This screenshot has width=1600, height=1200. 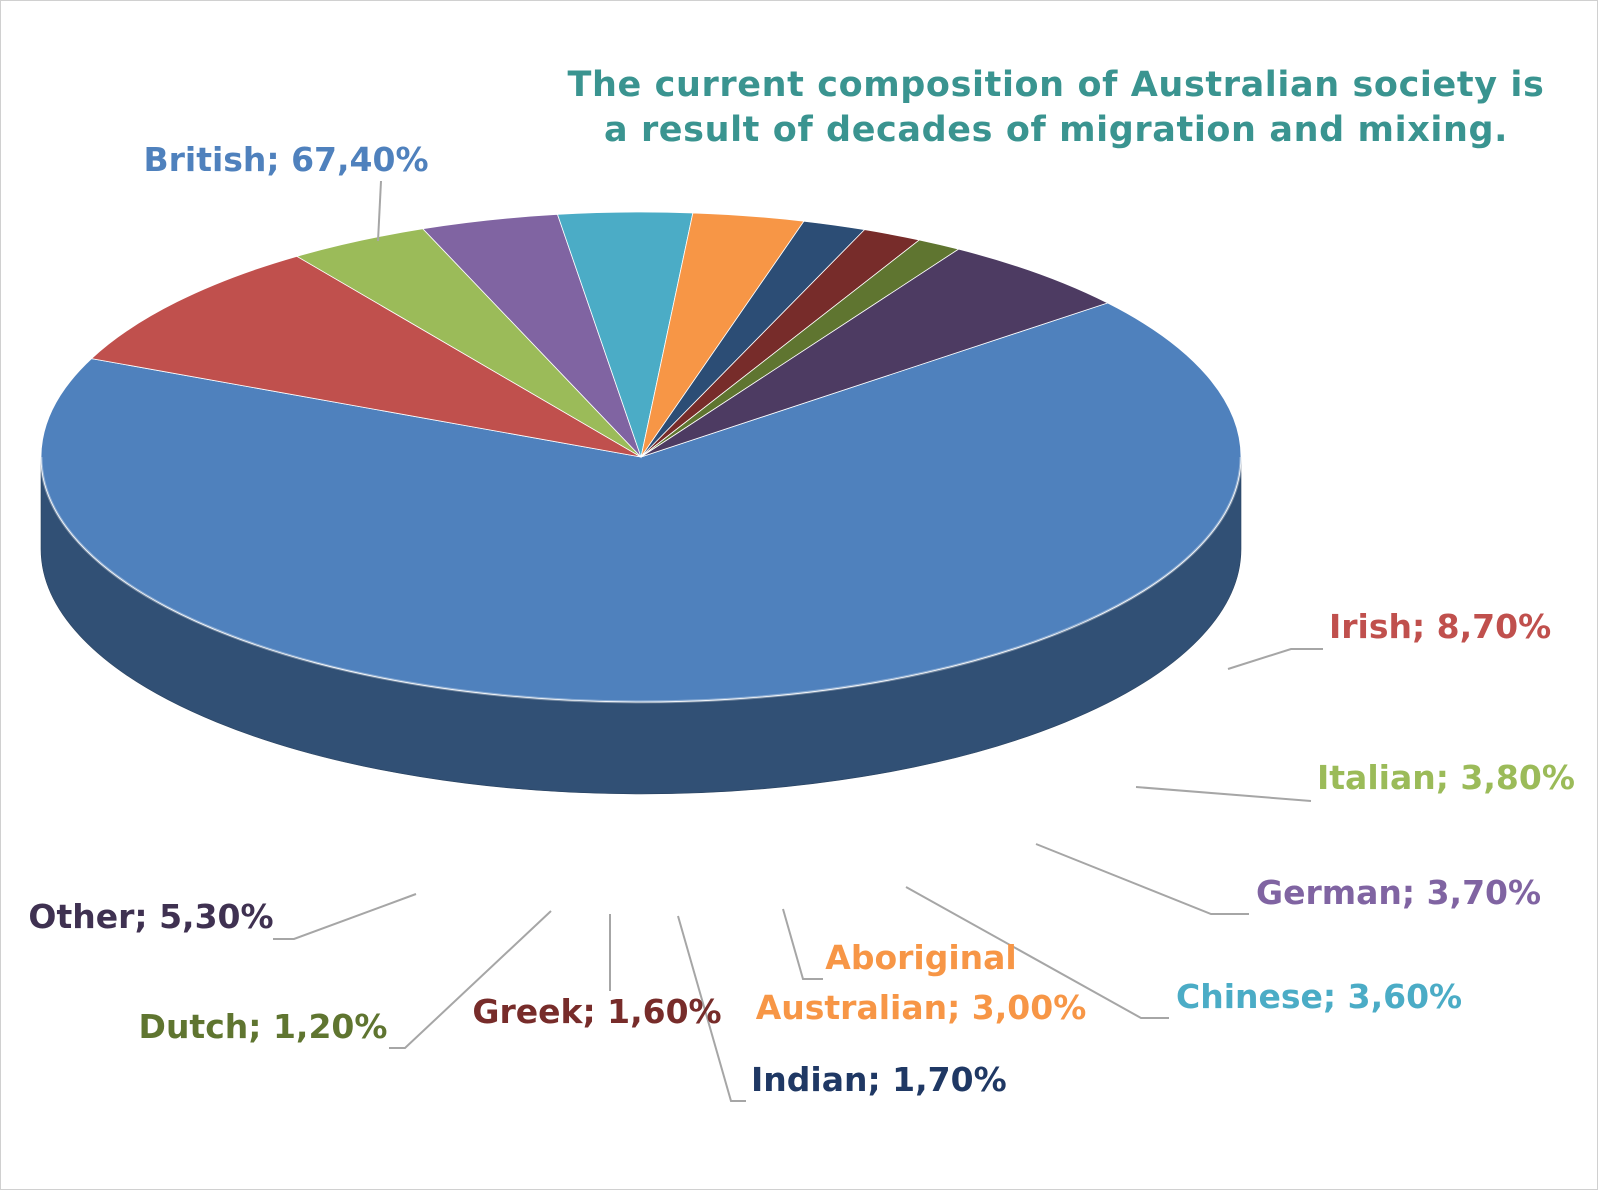 What do you see at coordinates (1440, 626) in the screenshot?
I see `data-label-irish: Irish; 8,70%` at bounding box center [1440, 626].